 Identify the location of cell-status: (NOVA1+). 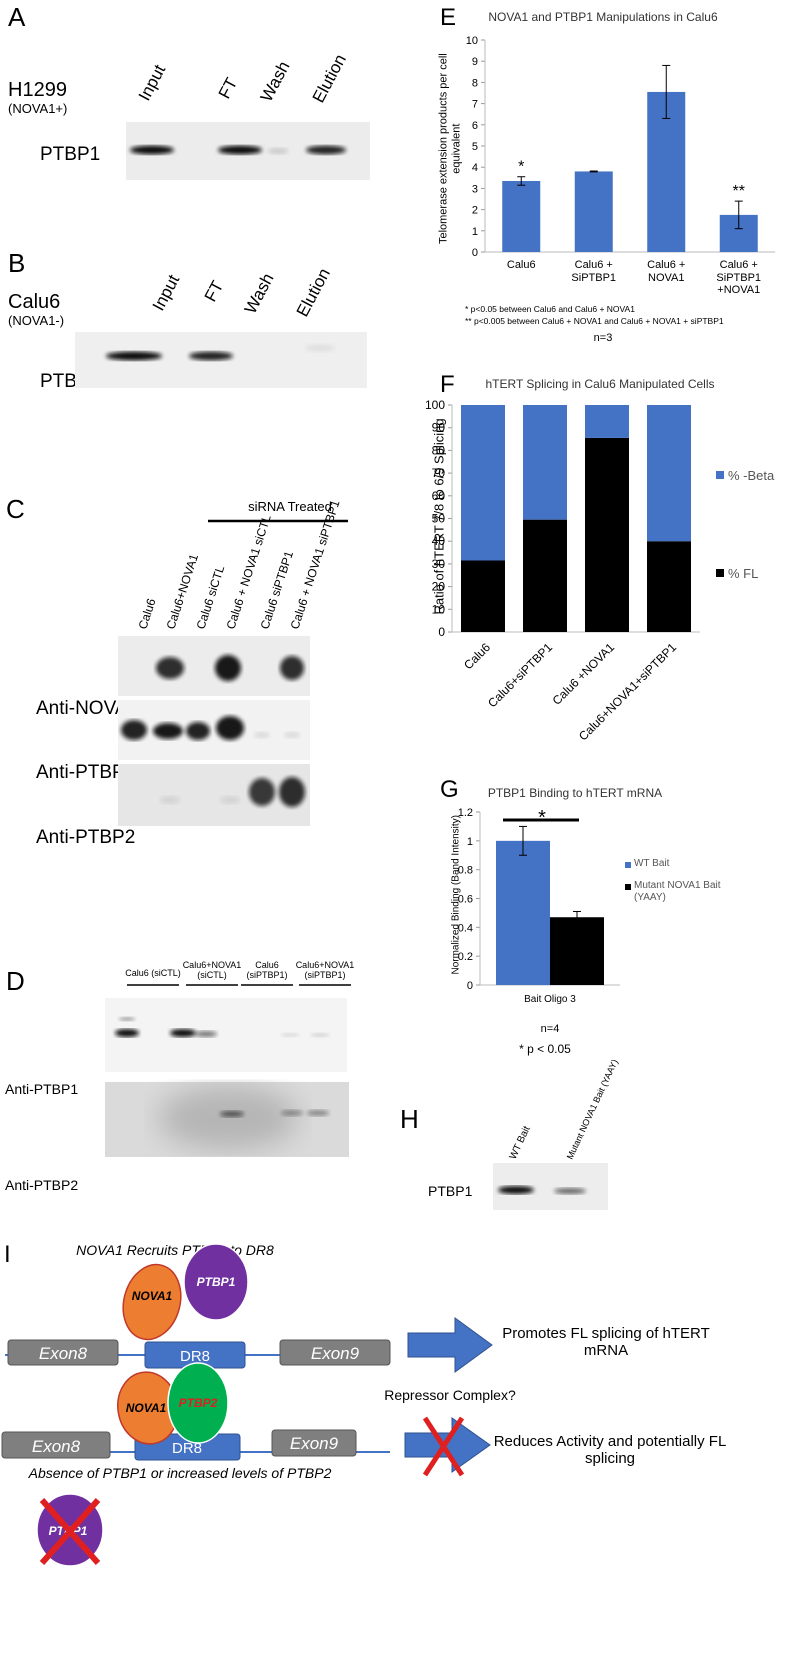
(37, 108).